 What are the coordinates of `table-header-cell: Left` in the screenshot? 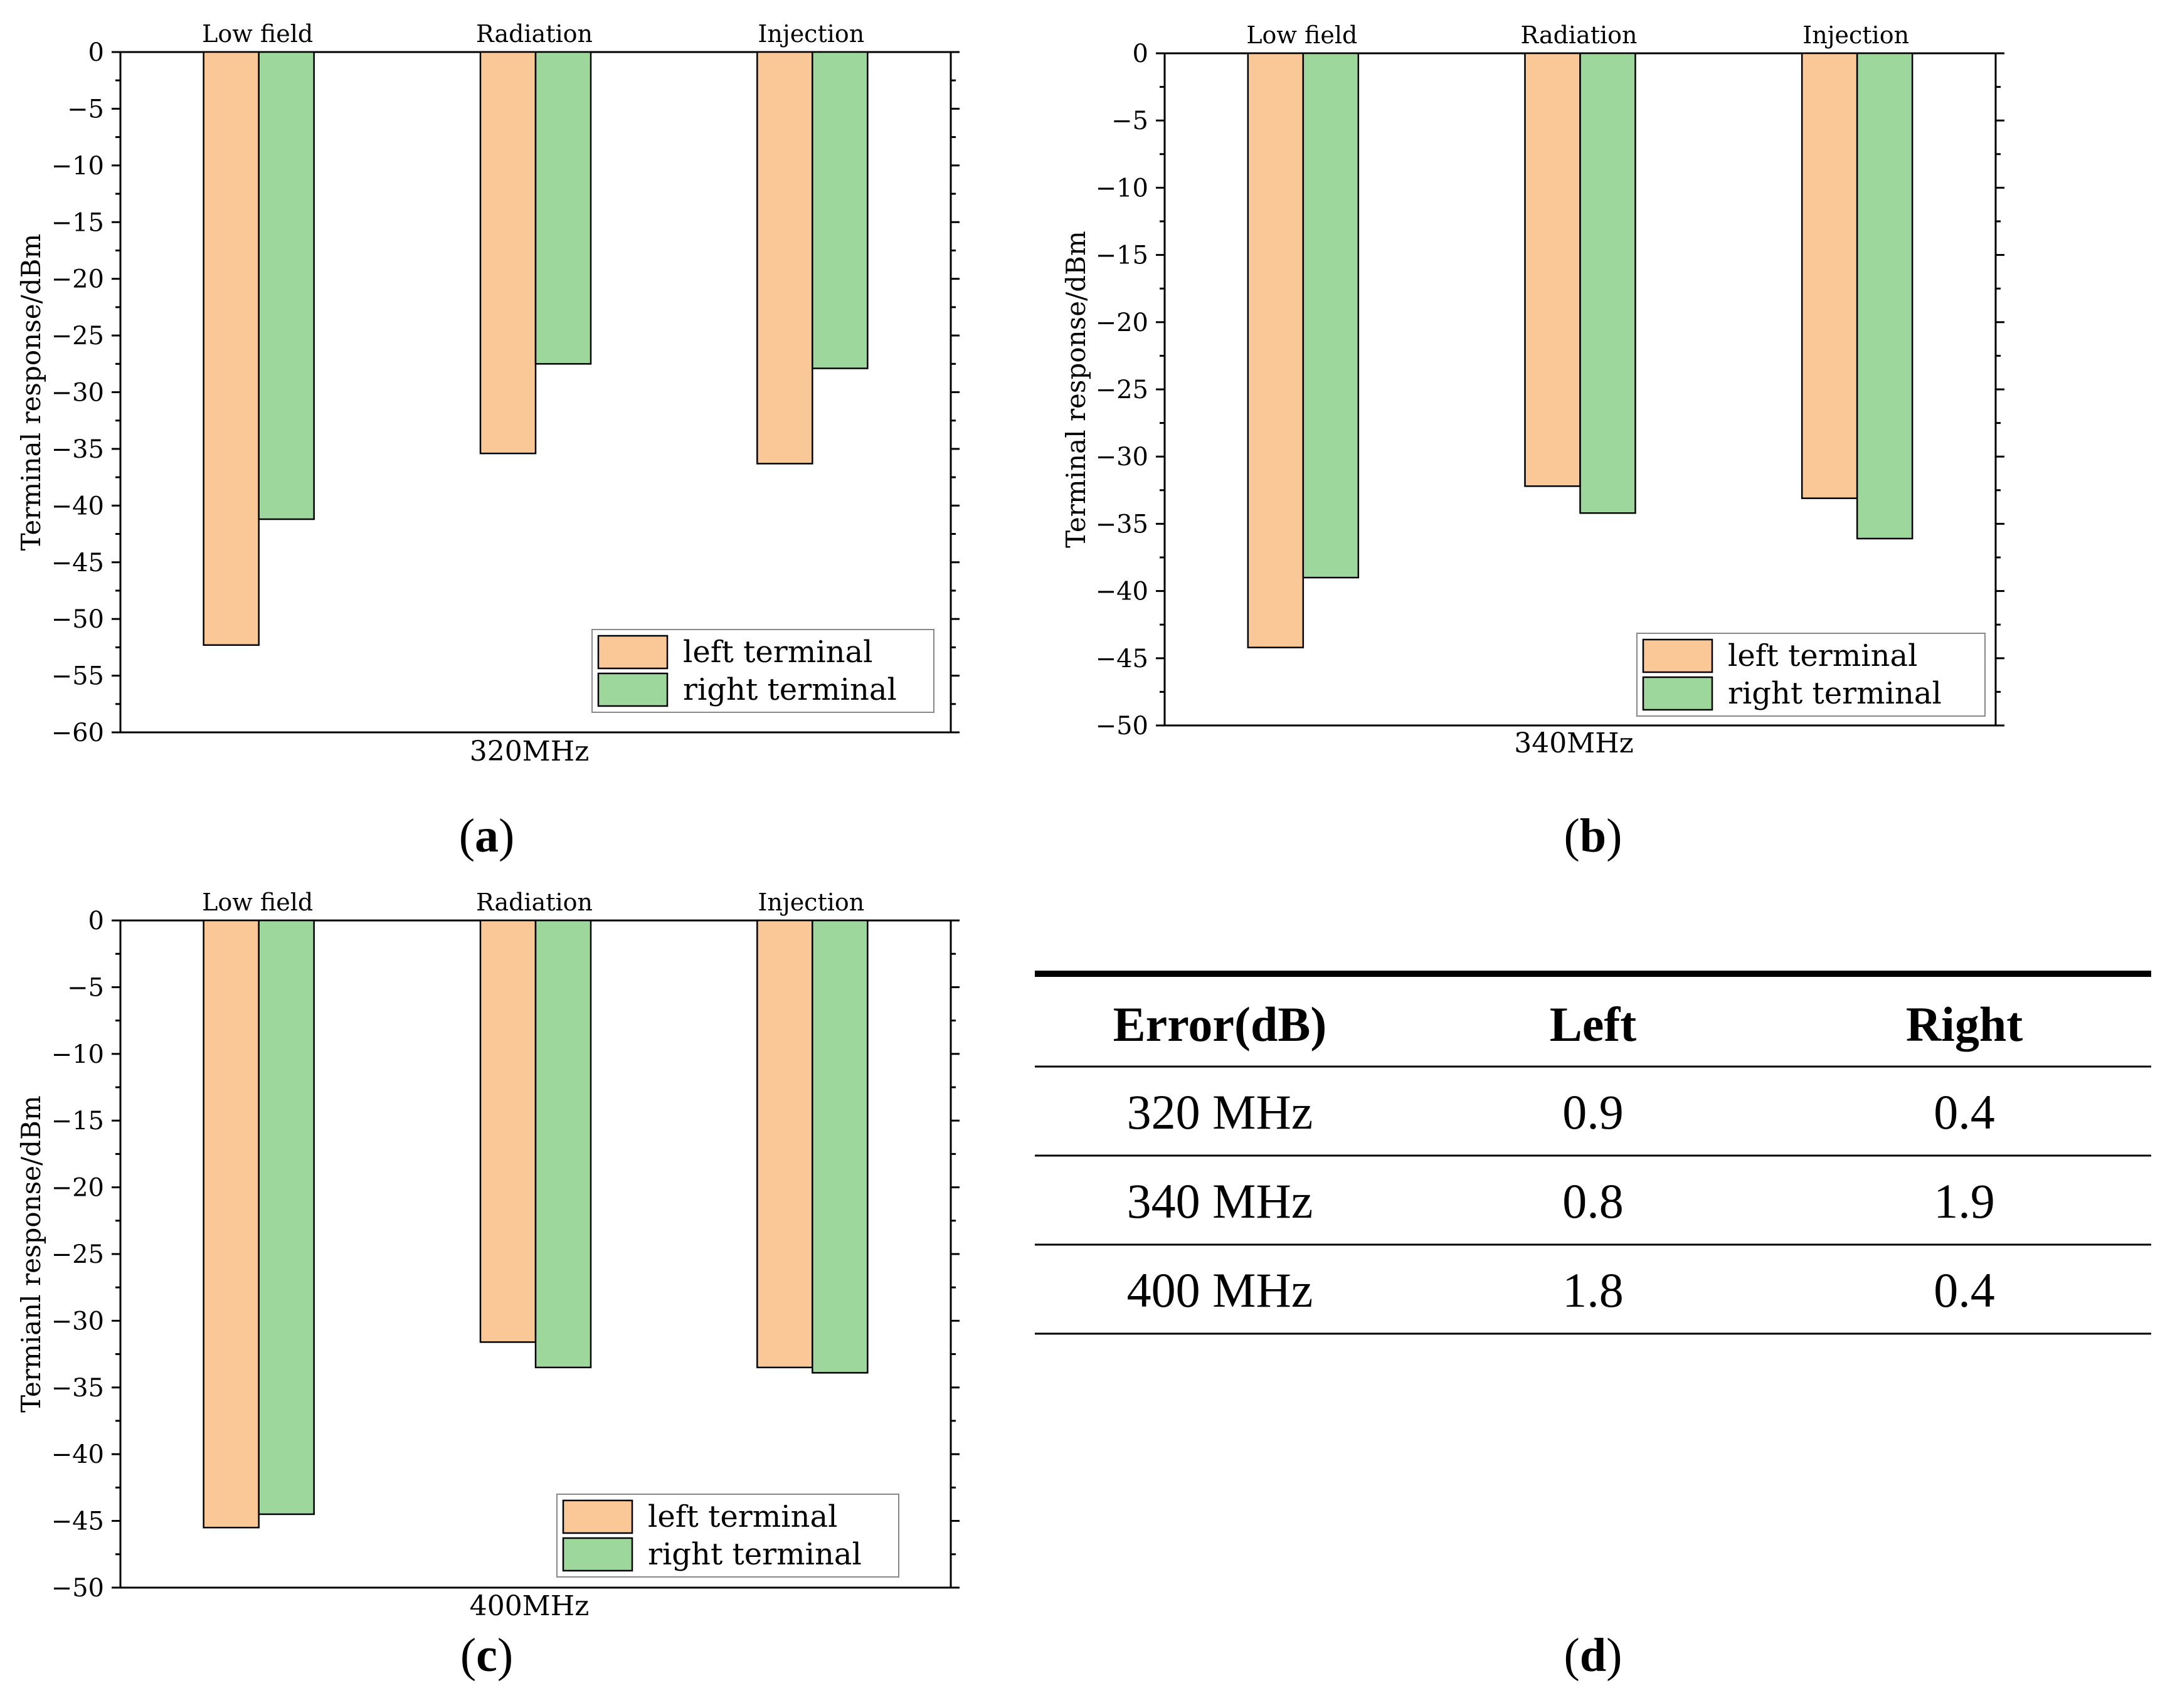 It's located at (1594, 1024).